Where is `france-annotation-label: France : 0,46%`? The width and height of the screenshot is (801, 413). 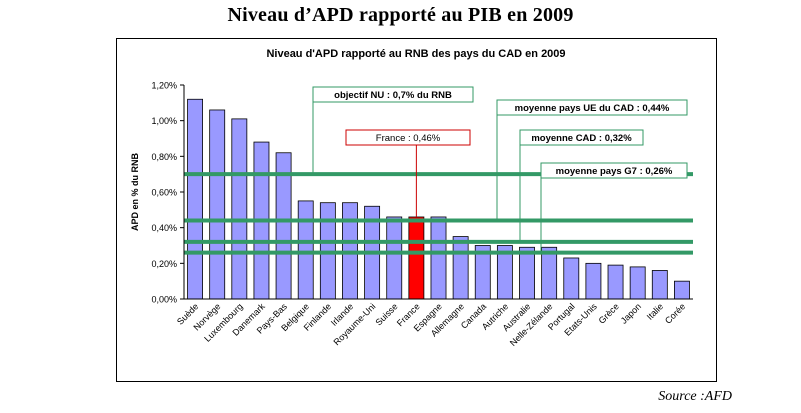
france-annotation-label: France : 0,46% is located at coordinates (408, 138).